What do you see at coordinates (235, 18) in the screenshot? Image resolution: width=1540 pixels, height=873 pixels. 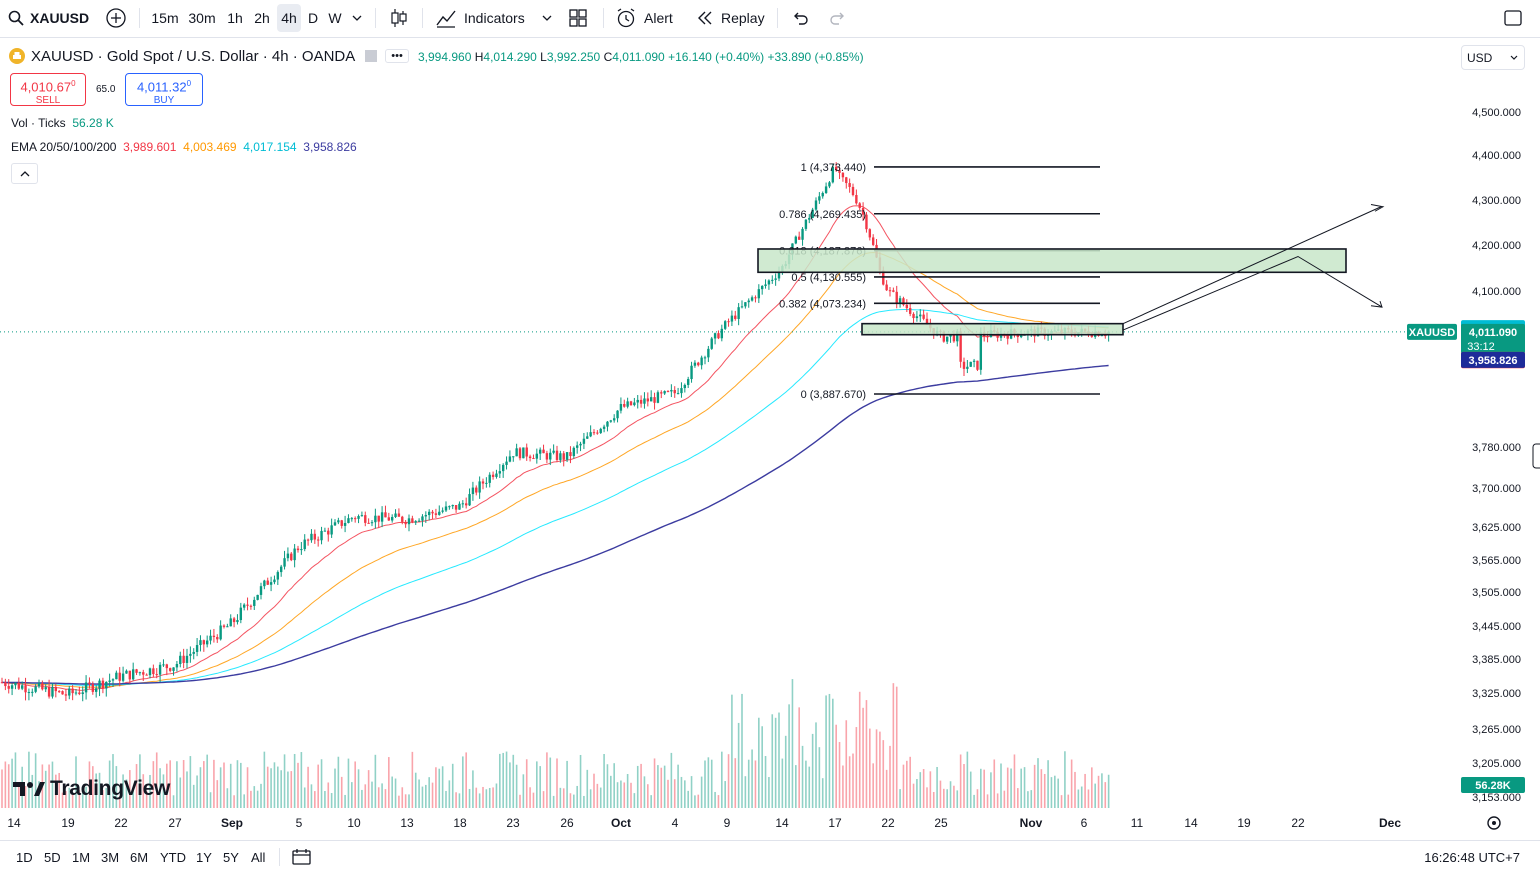 I see `timeframe-1h: 1h` at bounding box center [235, 18].